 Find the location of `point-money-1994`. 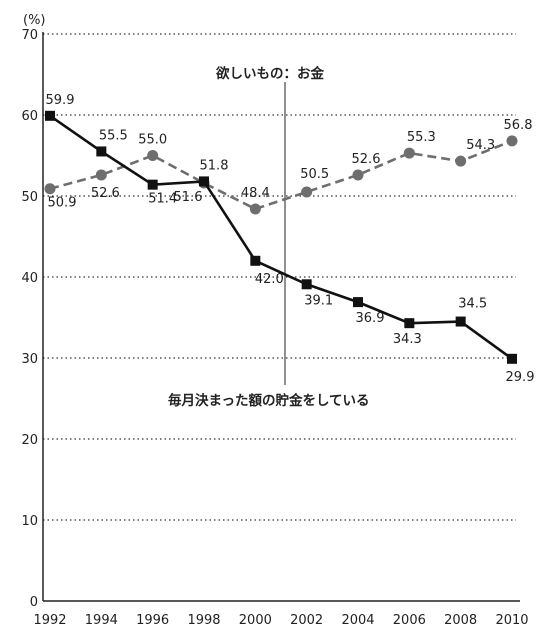

point-money-1994 is located at coordinates (101, 175).